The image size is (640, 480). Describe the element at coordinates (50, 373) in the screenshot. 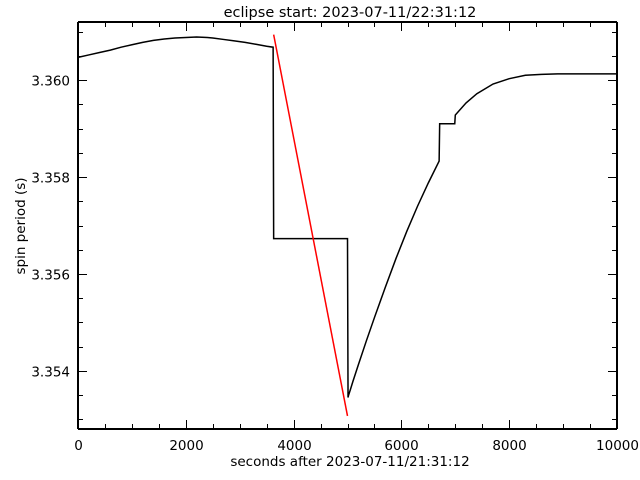

I see `y-tick-label: 3.354` at that location.